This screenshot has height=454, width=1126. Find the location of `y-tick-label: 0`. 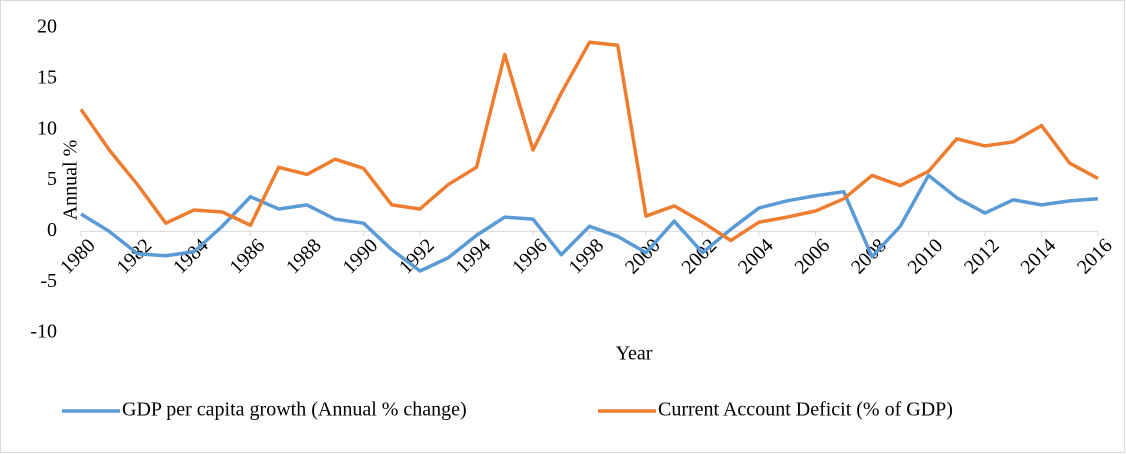

y-tick-label: 0 is located at coordinates (52, 230).